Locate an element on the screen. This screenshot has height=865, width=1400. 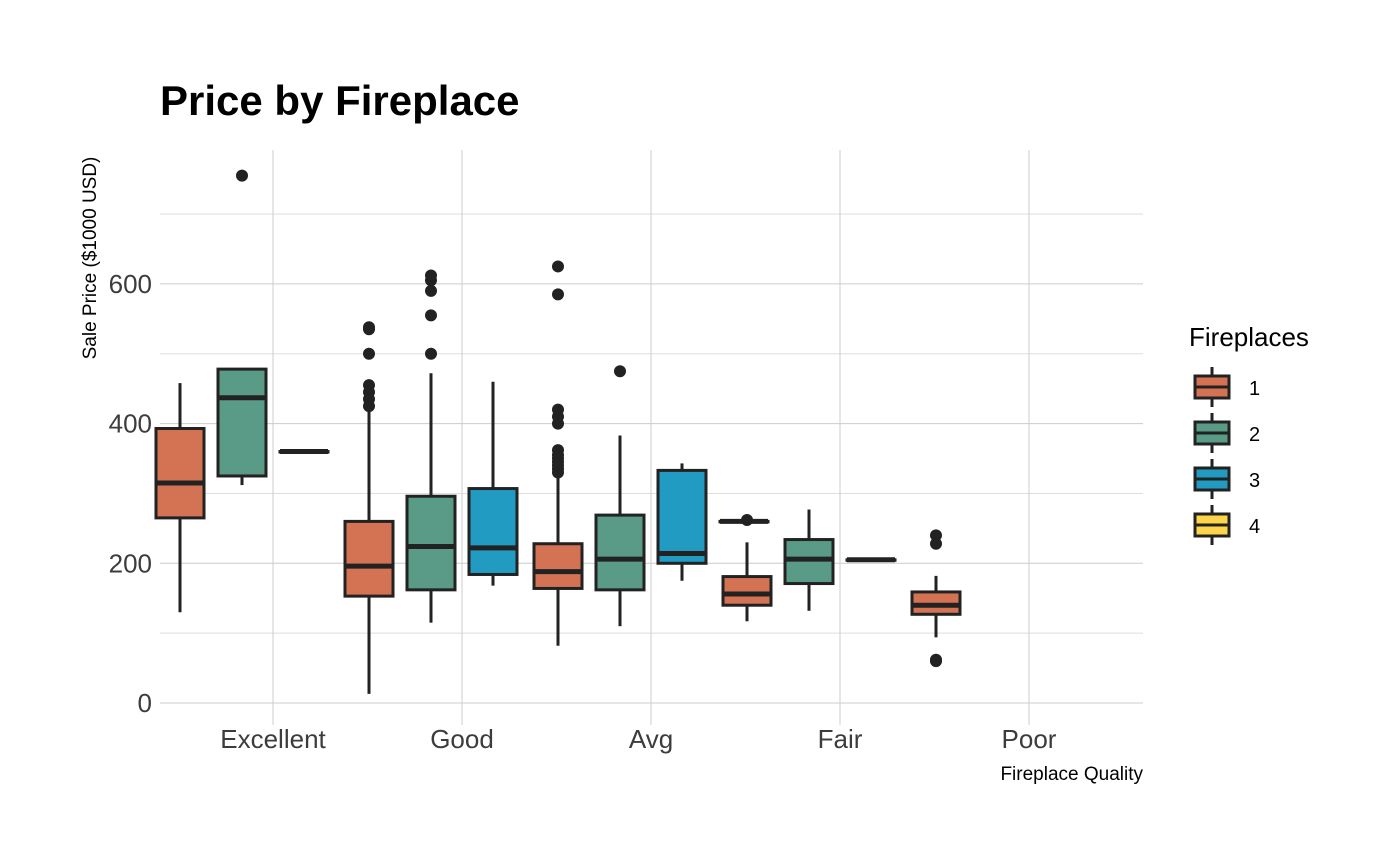
legend: Fireplaces 1 2 3 4 is located at coordinates (1249, 433).